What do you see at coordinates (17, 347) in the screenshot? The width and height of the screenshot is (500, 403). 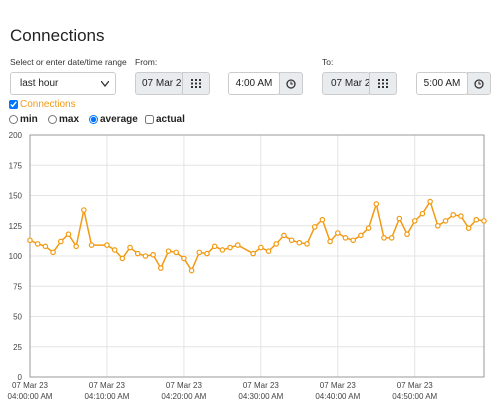 I see `y-tick-label: 25` at bounding box center [17, 347].